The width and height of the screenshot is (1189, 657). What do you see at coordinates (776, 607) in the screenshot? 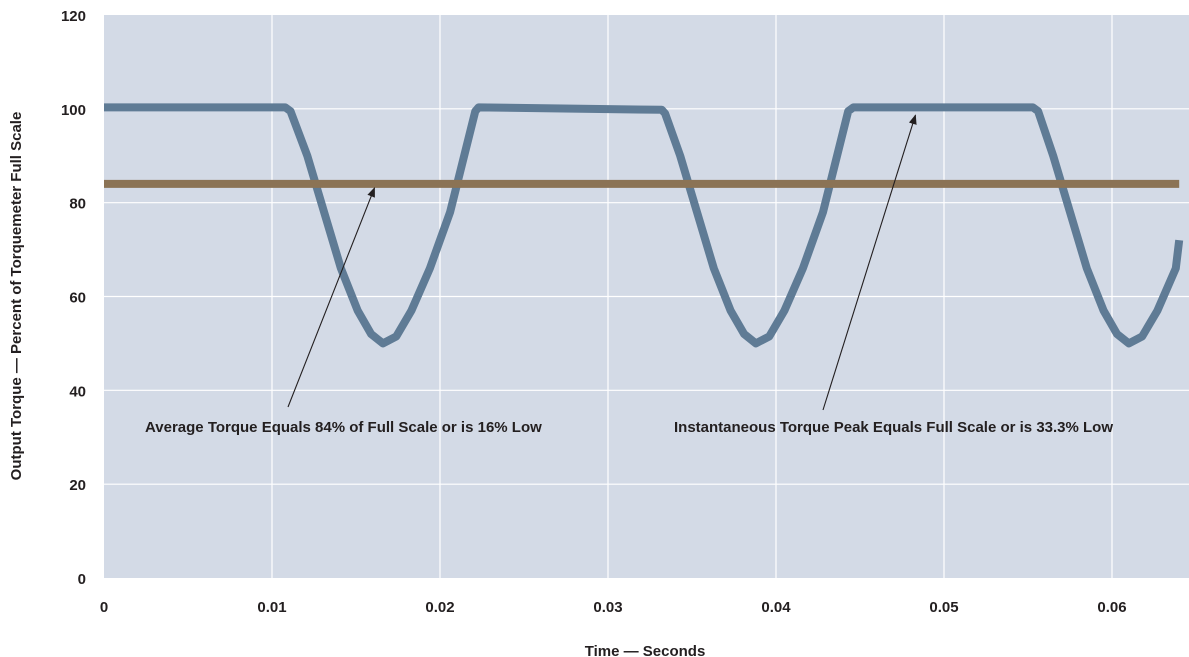
I see `x-tick-label: 0.04` at bounding box center [776, 607].